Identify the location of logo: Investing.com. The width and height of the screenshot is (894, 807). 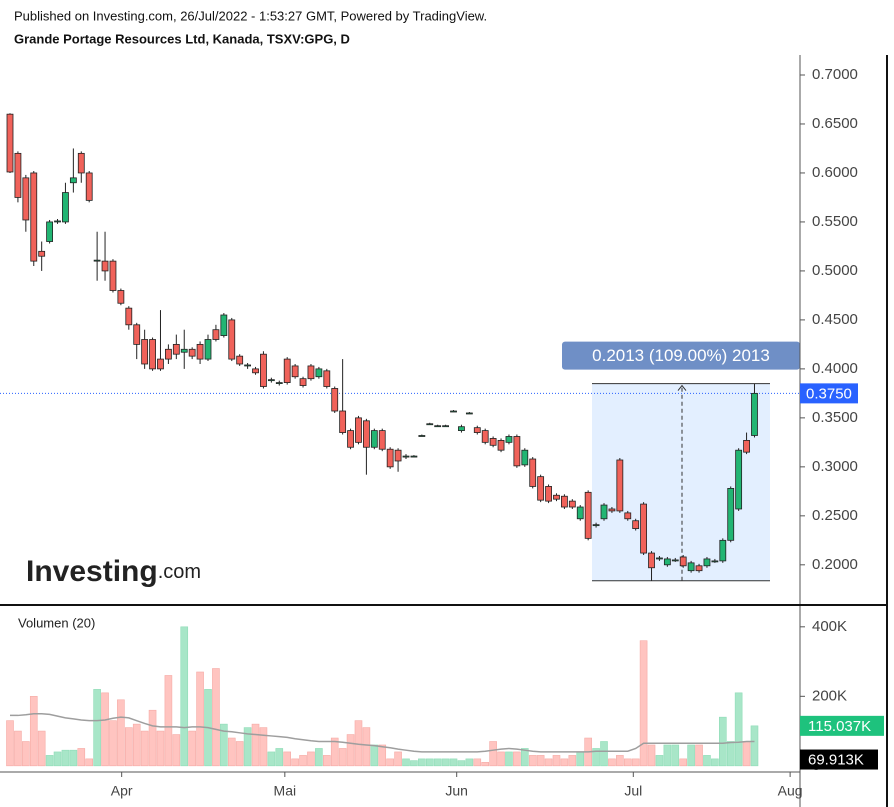
(113, 571).